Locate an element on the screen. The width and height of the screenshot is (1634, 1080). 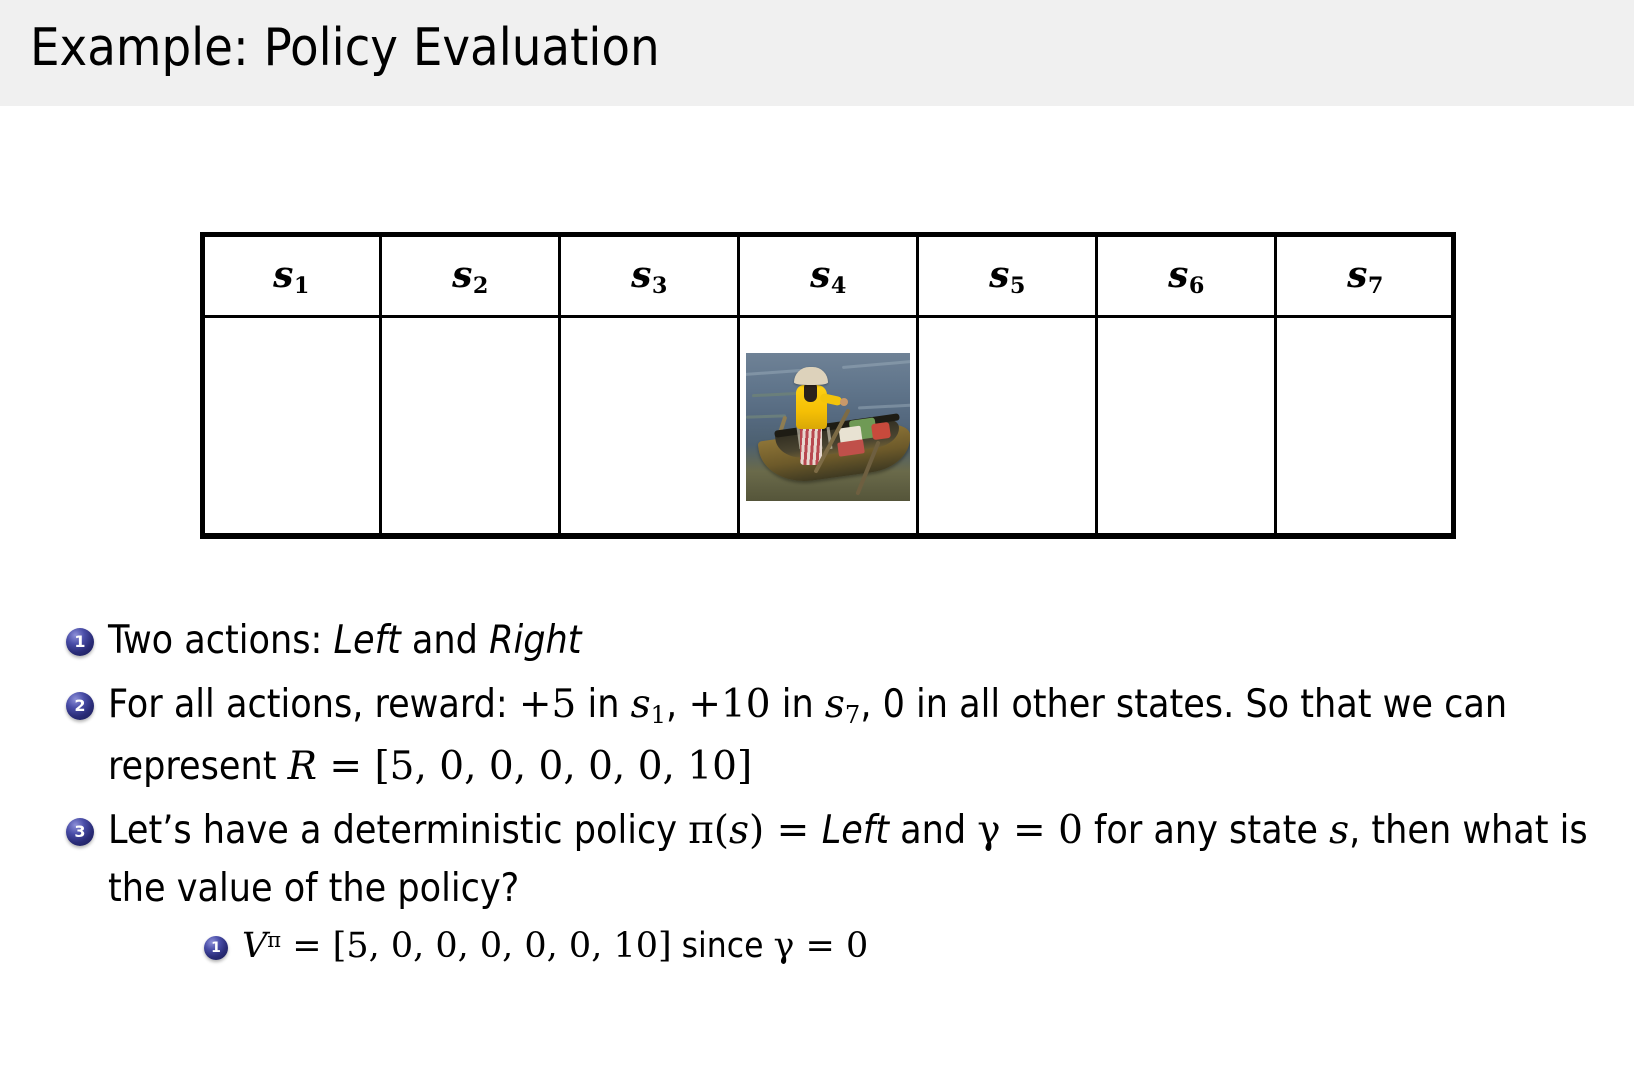
bullet3-equals-1: = is located at coordinates (793, 830).